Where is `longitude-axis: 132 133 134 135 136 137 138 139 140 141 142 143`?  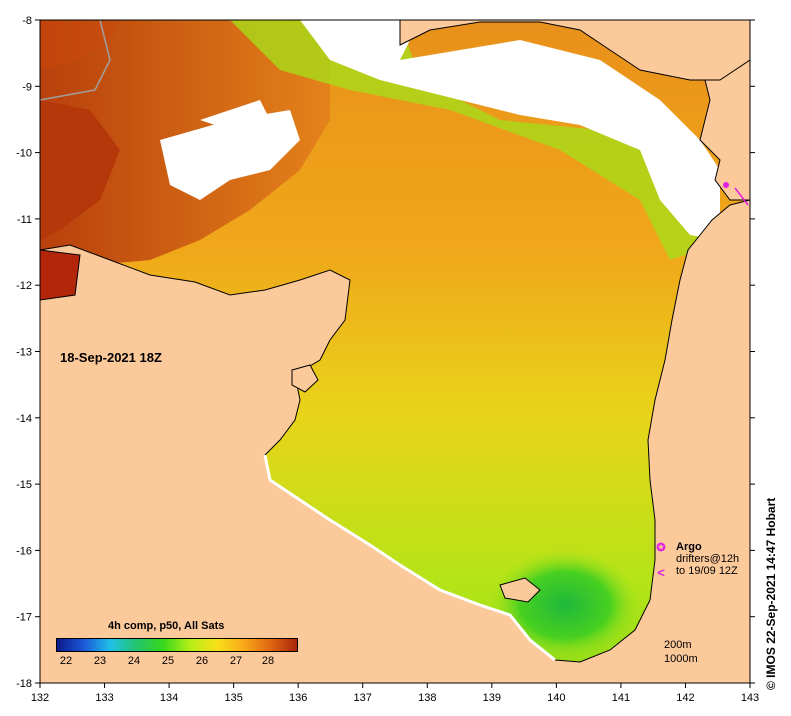 longitude-axis: 132 133 134 135 136 137 138 139 140 141 142 143 is located at coordinates (395, 693).